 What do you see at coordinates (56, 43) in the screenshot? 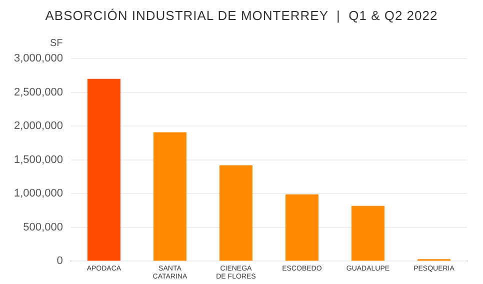
I see `y-axis-title: SF` at bounding box center [56, 43].